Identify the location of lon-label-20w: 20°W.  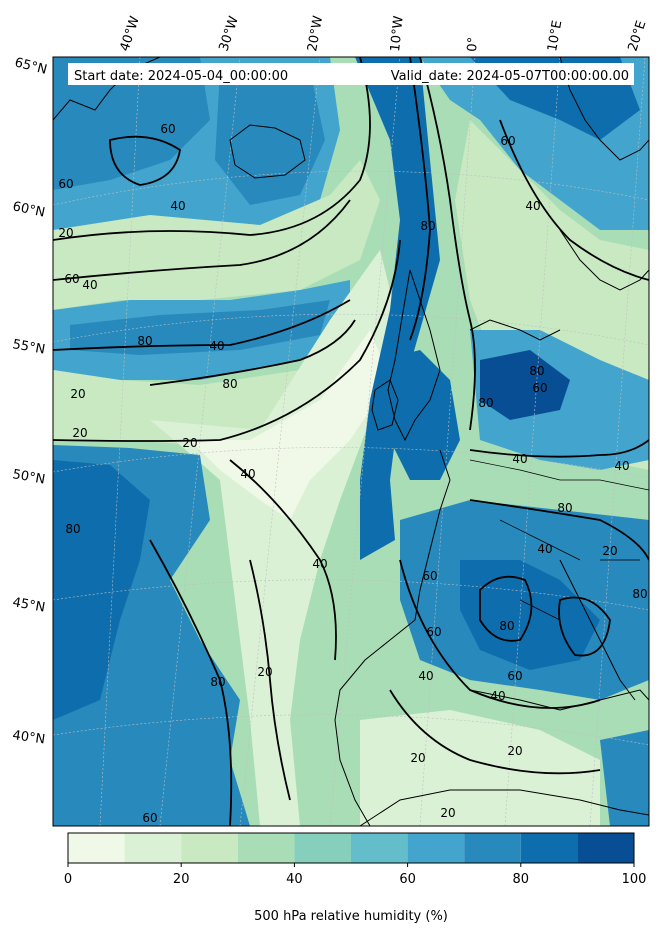
(315, 34).